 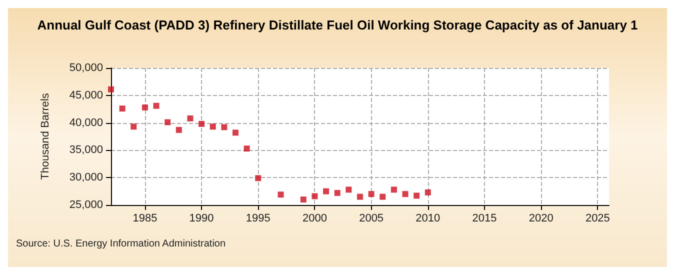 I want to click on x-tick-label: 2020, so click(x=541, y=218).